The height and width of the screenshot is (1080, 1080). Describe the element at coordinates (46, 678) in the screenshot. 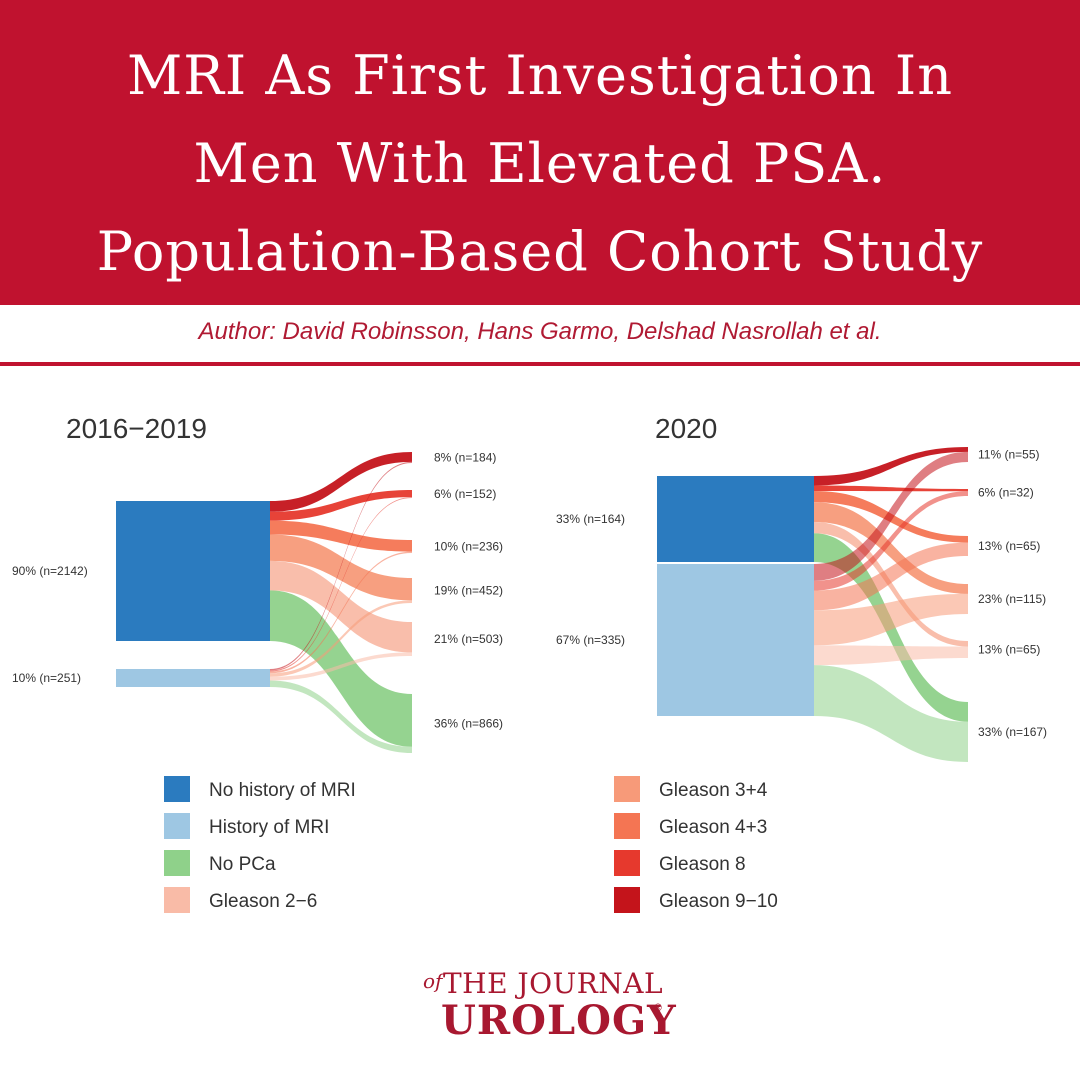

I see `source-label-history: 10% (n=251)` at that location.